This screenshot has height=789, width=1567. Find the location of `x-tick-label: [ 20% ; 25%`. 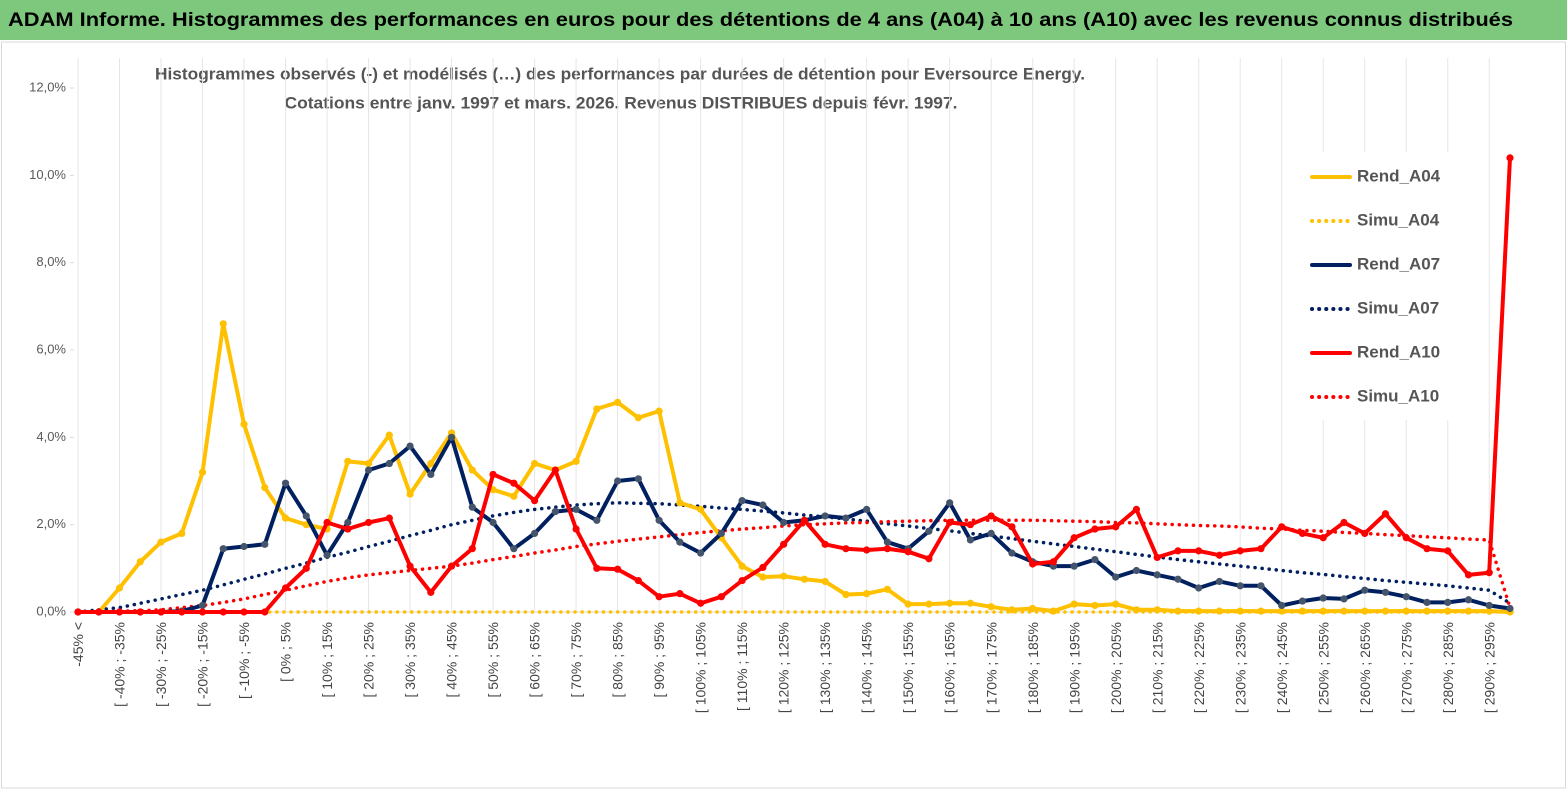

x-tick-label: [ 20% ; 25% is located at coordinates (369, 660).